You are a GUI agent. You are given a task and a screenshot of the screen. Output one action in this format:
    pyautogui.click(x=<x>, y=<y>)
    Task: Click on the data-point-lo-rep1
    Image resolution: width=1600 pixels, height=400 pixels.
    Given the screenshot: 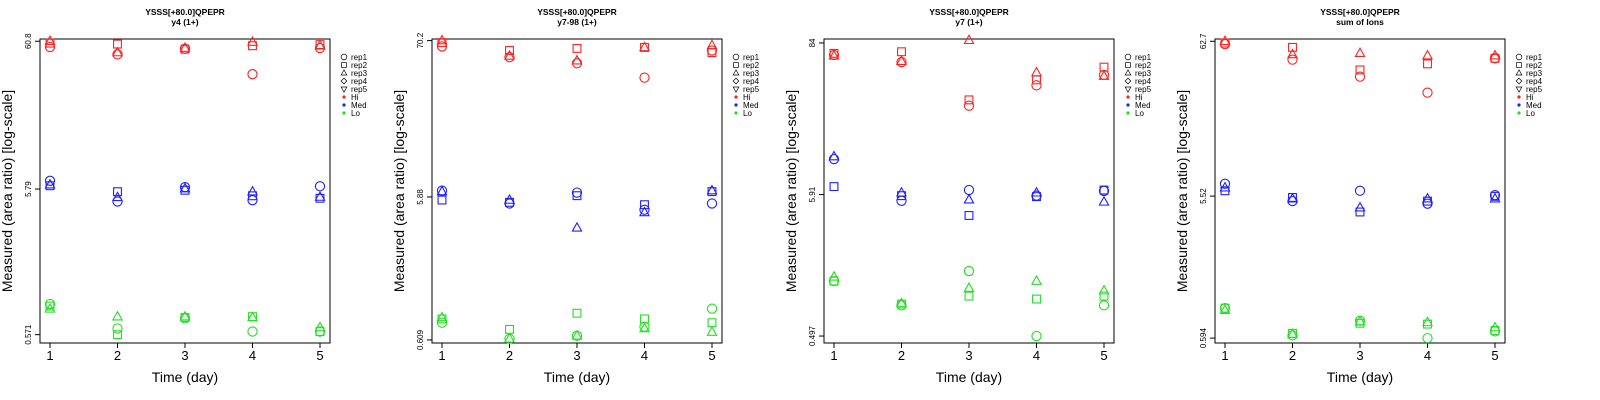 What is the action you would take?
    pyautogui.click(x=320, y=331)
    